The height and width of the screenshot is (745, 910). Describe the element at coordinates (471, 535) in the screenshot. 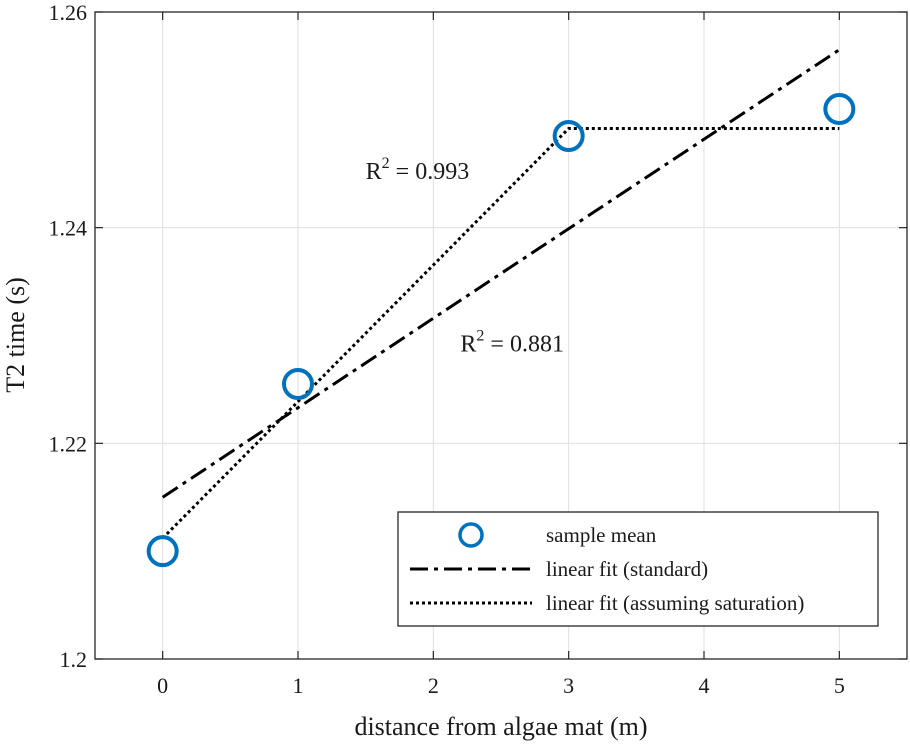

I see `legend-marker-icon` at that location.